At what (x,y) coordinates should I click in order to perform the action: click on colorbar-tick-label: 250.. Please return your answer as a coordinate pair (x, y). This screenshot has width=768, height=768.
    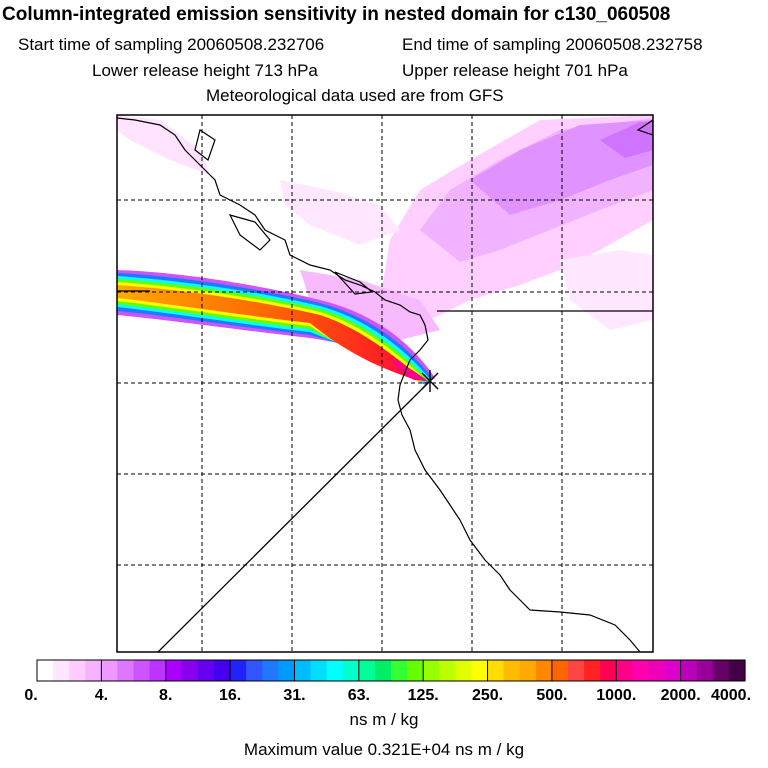
    Looking at the image, I should click on (487, 695).